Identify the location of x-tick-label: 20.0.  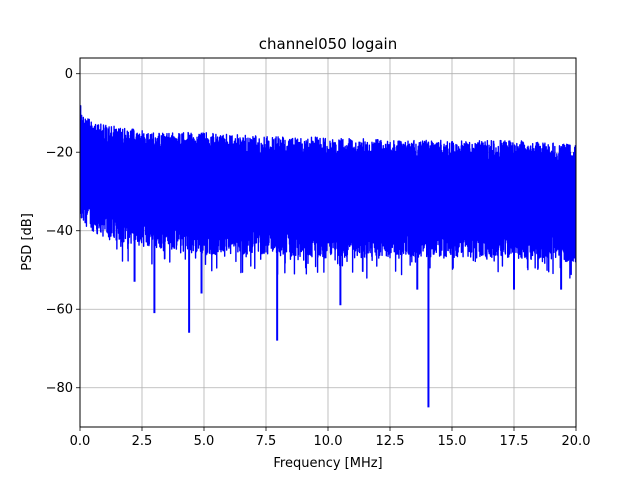
(576, 441).